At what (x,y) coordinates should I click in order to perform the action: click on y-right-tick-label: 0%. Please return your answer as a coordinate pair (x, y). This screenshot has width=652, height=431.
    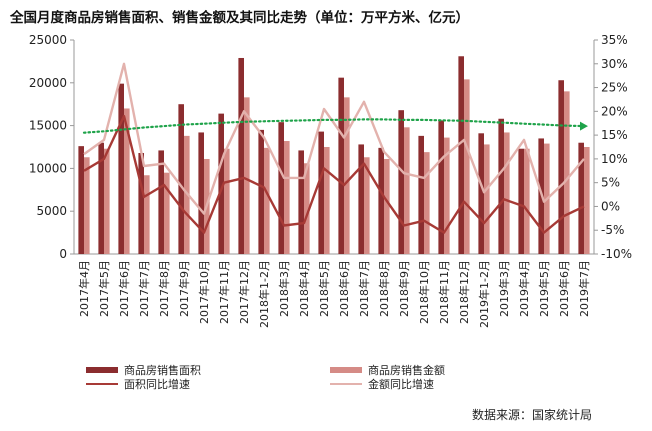
    Looking at the image, I should click on (610, 206).